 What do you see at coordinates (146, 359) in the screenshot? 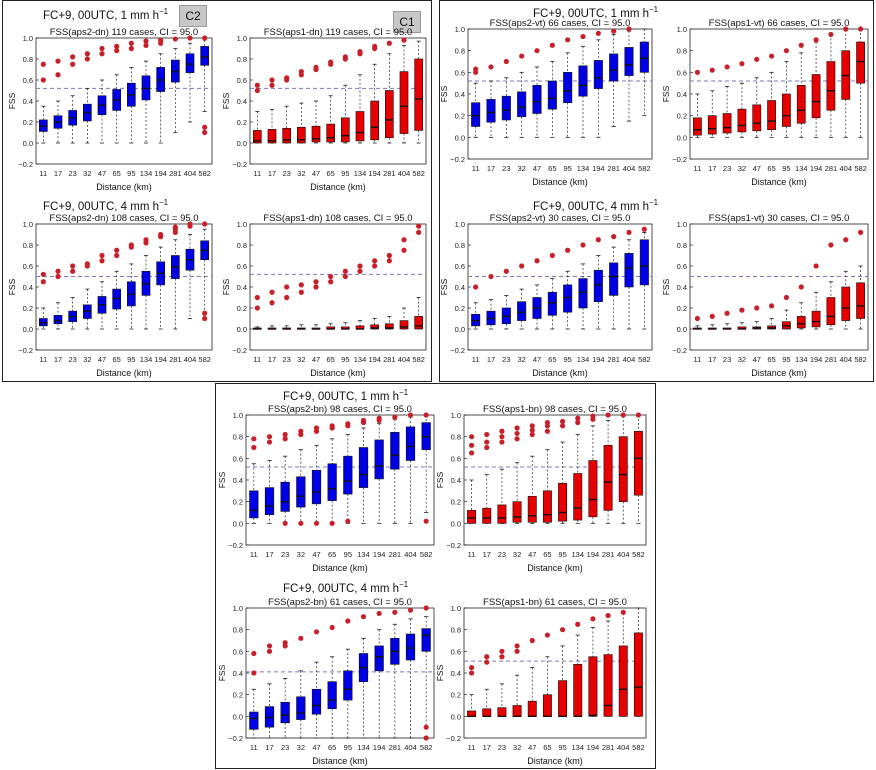
I see `x-tick-label: 134` at bounding box center [146, 359].